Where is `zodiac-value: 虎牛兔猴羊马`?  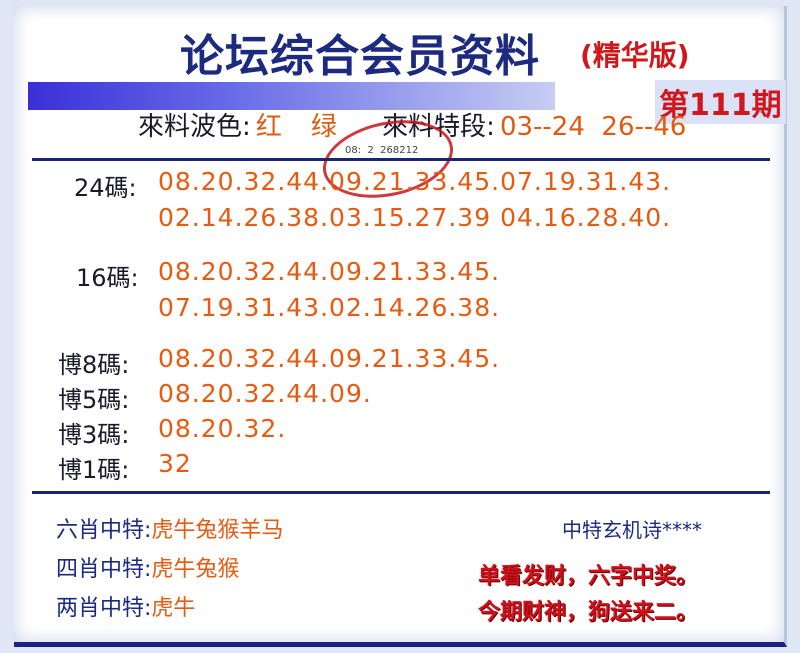
zodiac-value: 虎牛兔猴羊马 is located at coordinates (217, 530).